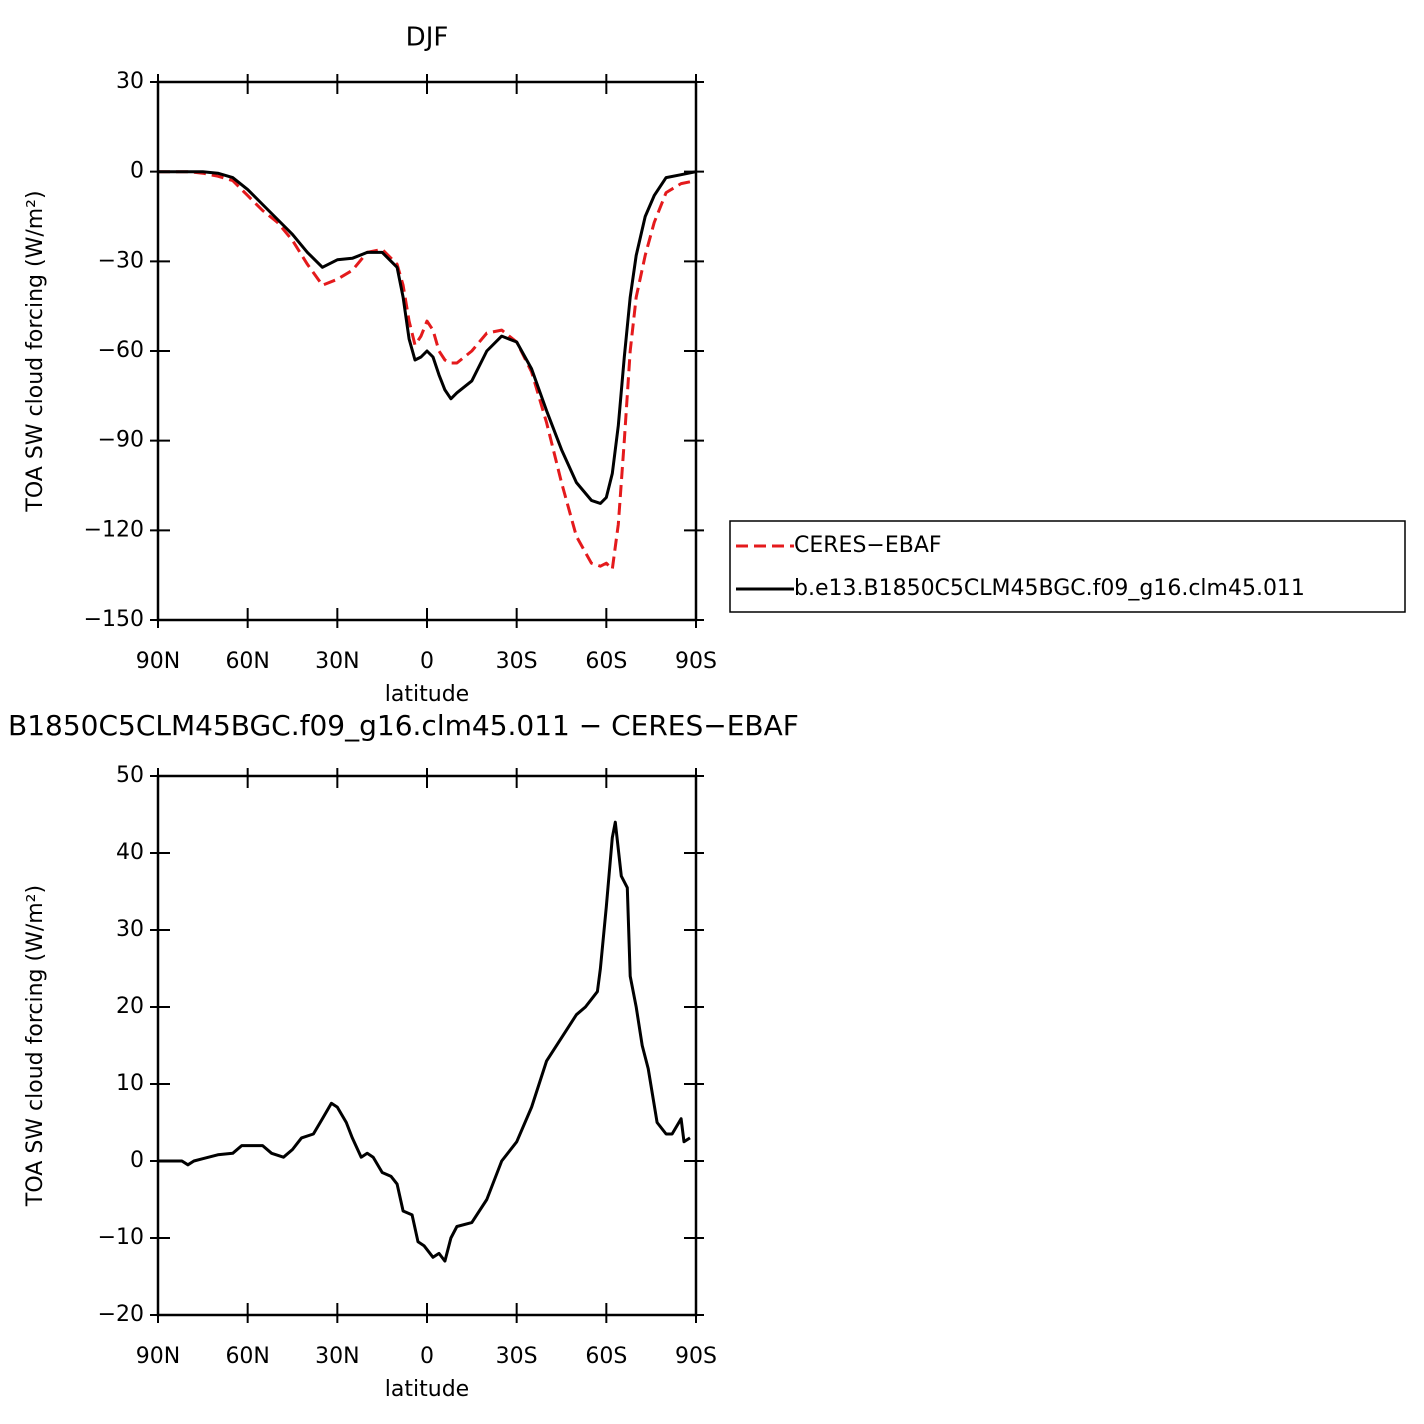 Image resolution: width=1424 pixels, height=1424 pixels. I want to click on y-tick-label: 10, so click(130, 1083).